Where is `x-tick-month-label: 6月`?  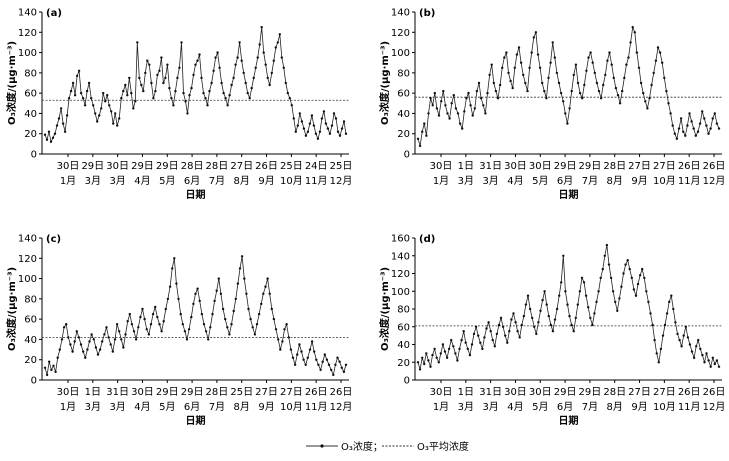
x-tick-month-label: 6月 is located at coordinates (565, 407).